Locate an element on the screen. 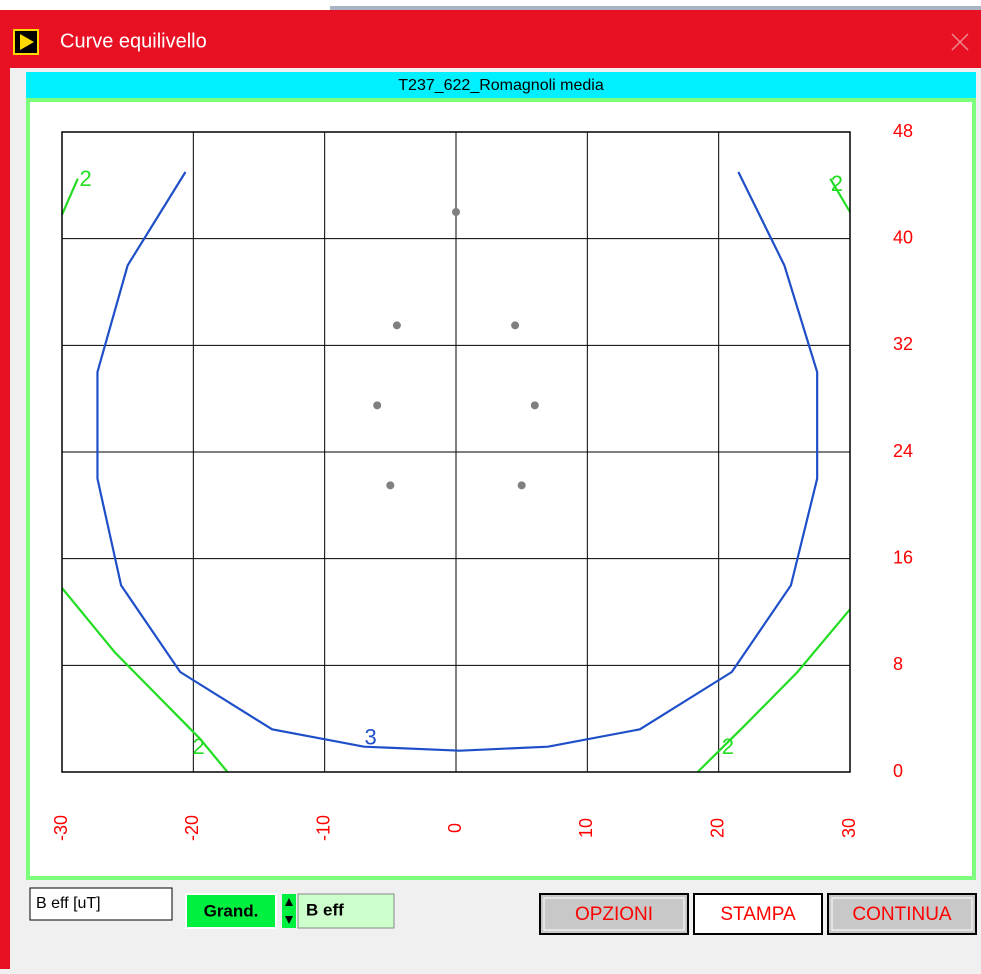 The width and height of the screenshot is (981, 974). quantity-value: B eff is located at coordinates (325, 909).